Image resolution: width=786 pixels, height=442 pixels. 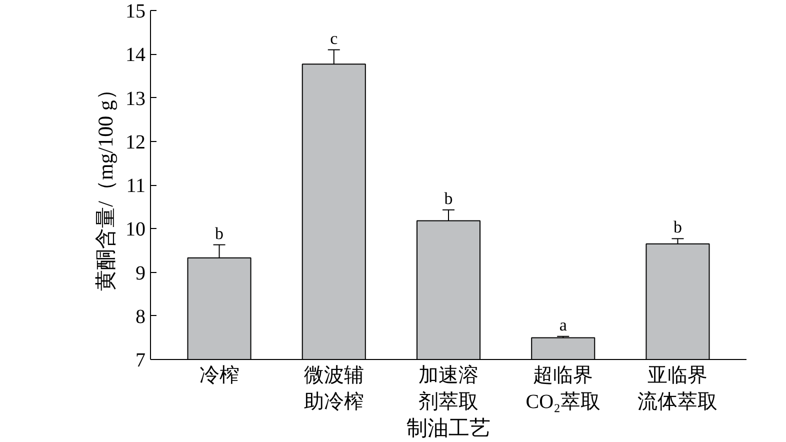 I want to click on y-tick-label: 11, so click(x=136, y=186).